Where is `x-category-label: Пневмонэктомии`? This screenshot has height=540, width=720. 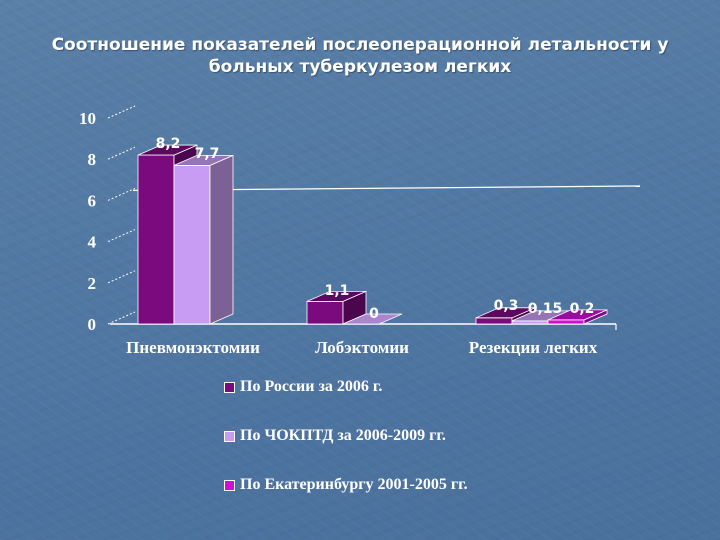 x-category-label: Пневмонэктомии is located at coordinates (193, 347).